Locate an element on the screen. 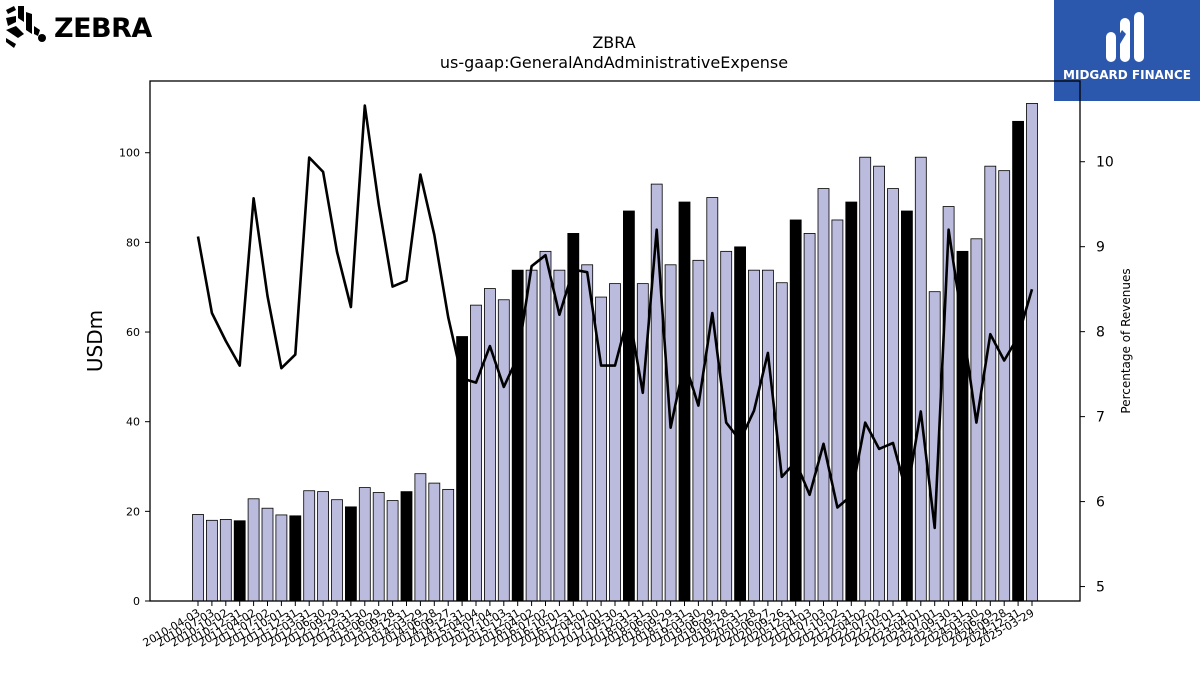 This screenshot has width=1200, height=675. y-tick-label: 100 is located at coordinates (129, 153).